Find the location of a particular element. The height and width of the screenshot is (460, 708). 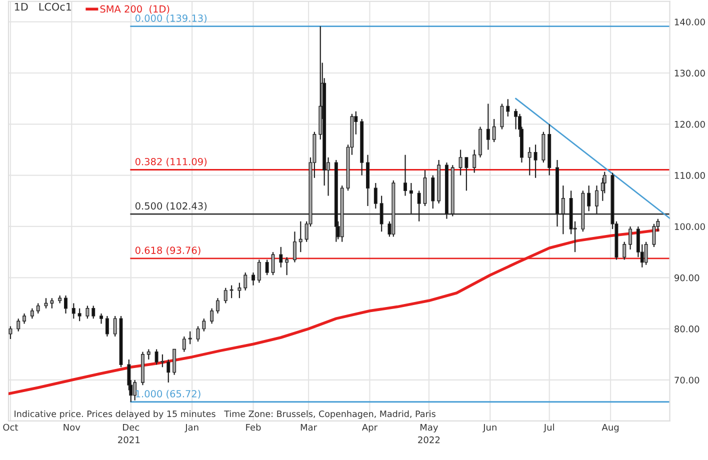

y-tick-label: 90.00 is located at coordinates (687, 278).